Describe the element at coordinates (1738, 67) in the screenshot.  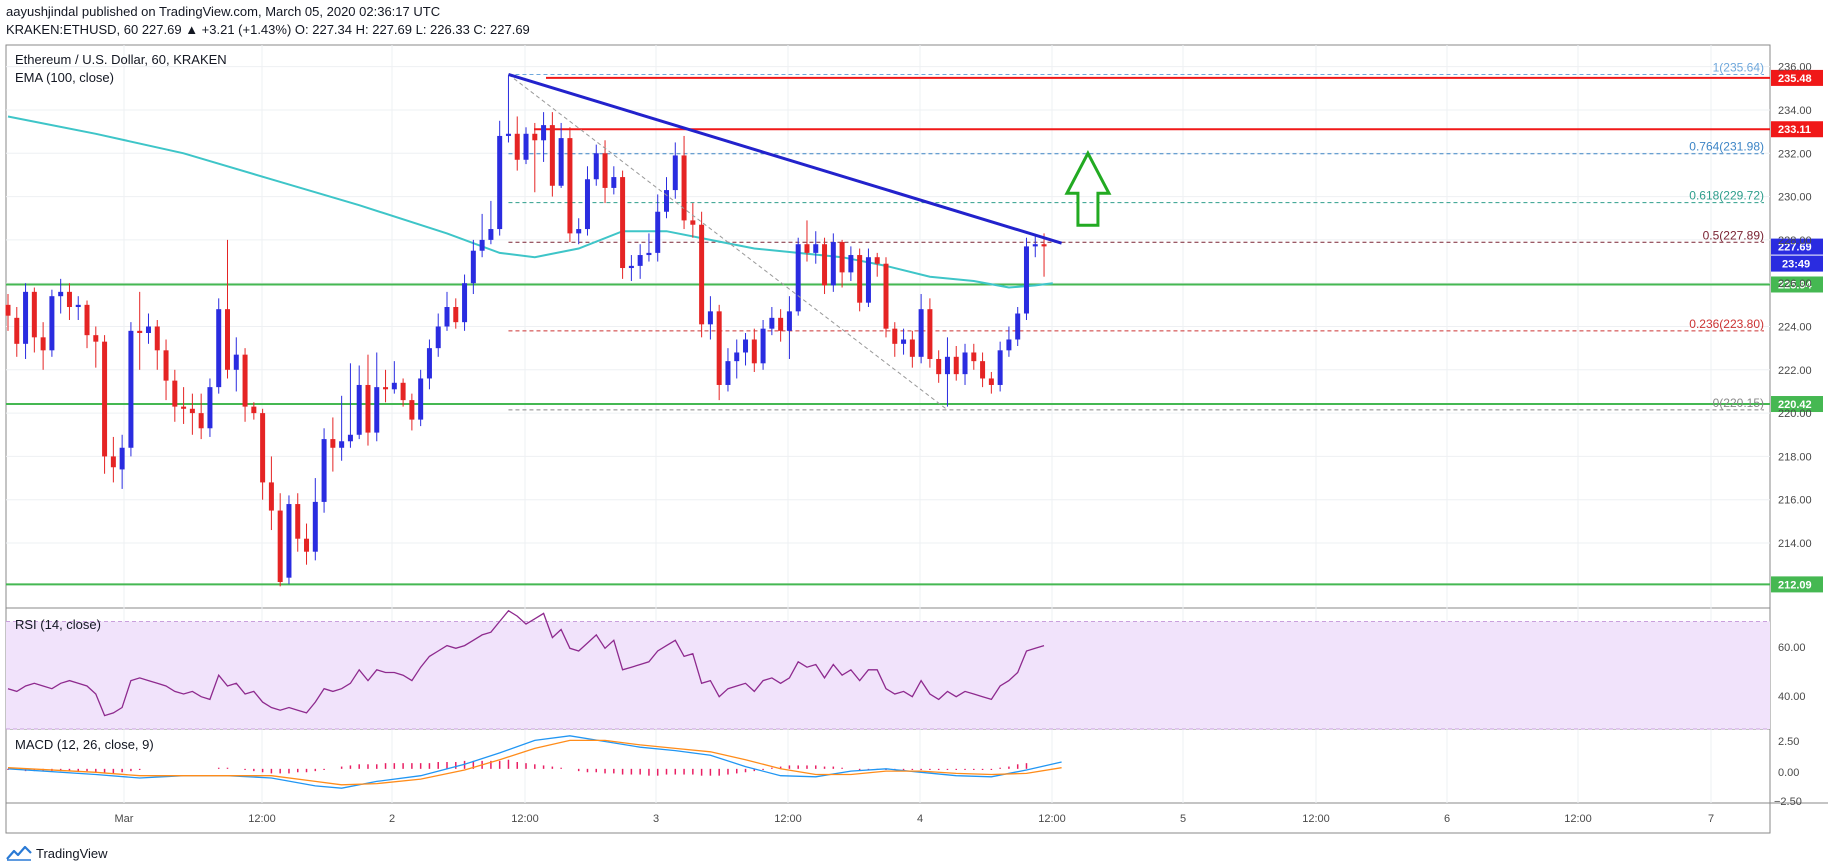
I see `fib-level-label: 1(235.64)` at that location.